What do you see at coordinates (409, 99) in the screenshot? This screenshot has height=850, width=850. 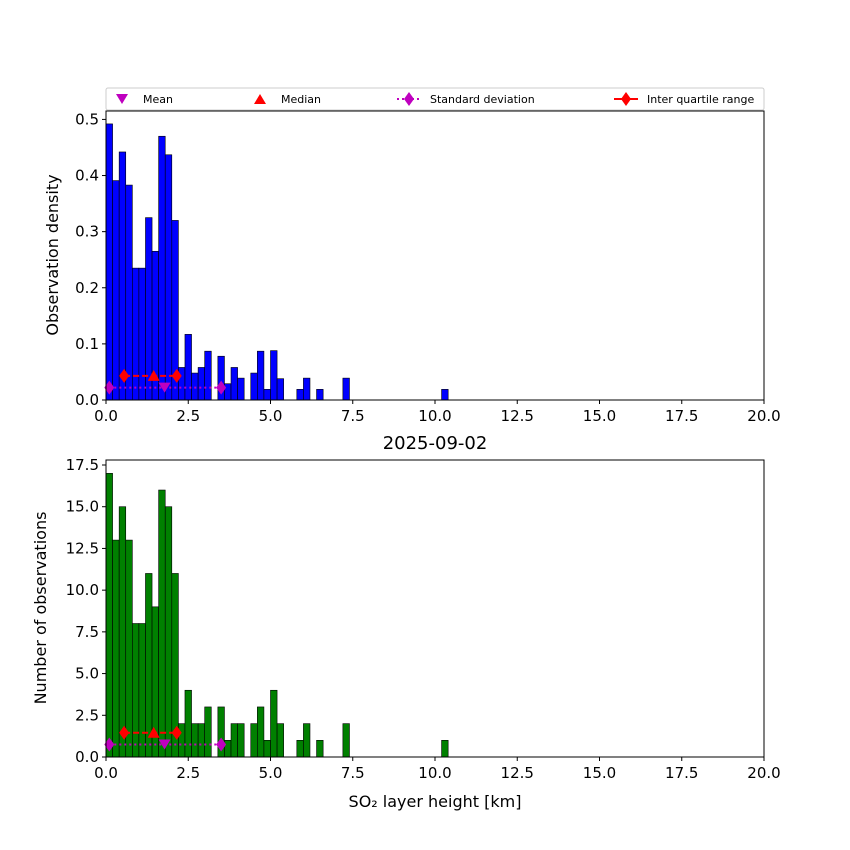 I see `legend-std-marker` at bounding box center [409, 99].